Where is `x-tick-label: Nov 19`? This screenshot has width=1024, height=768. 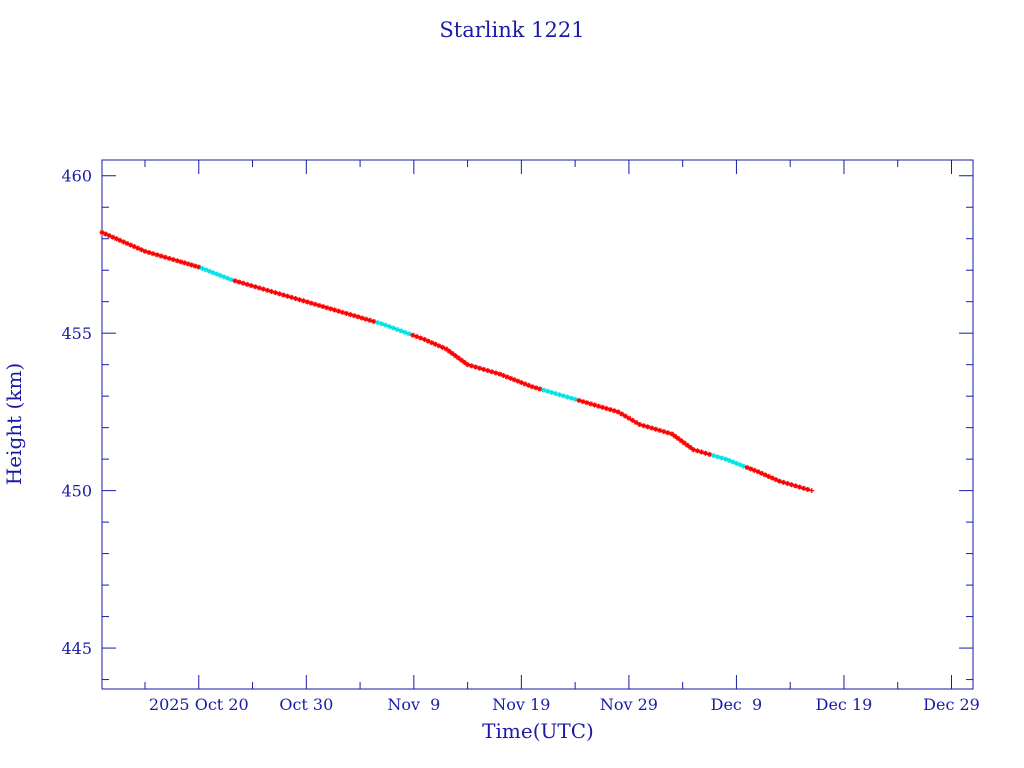 x-tick-label: Nov 19 is located at coordinates (521, 704).